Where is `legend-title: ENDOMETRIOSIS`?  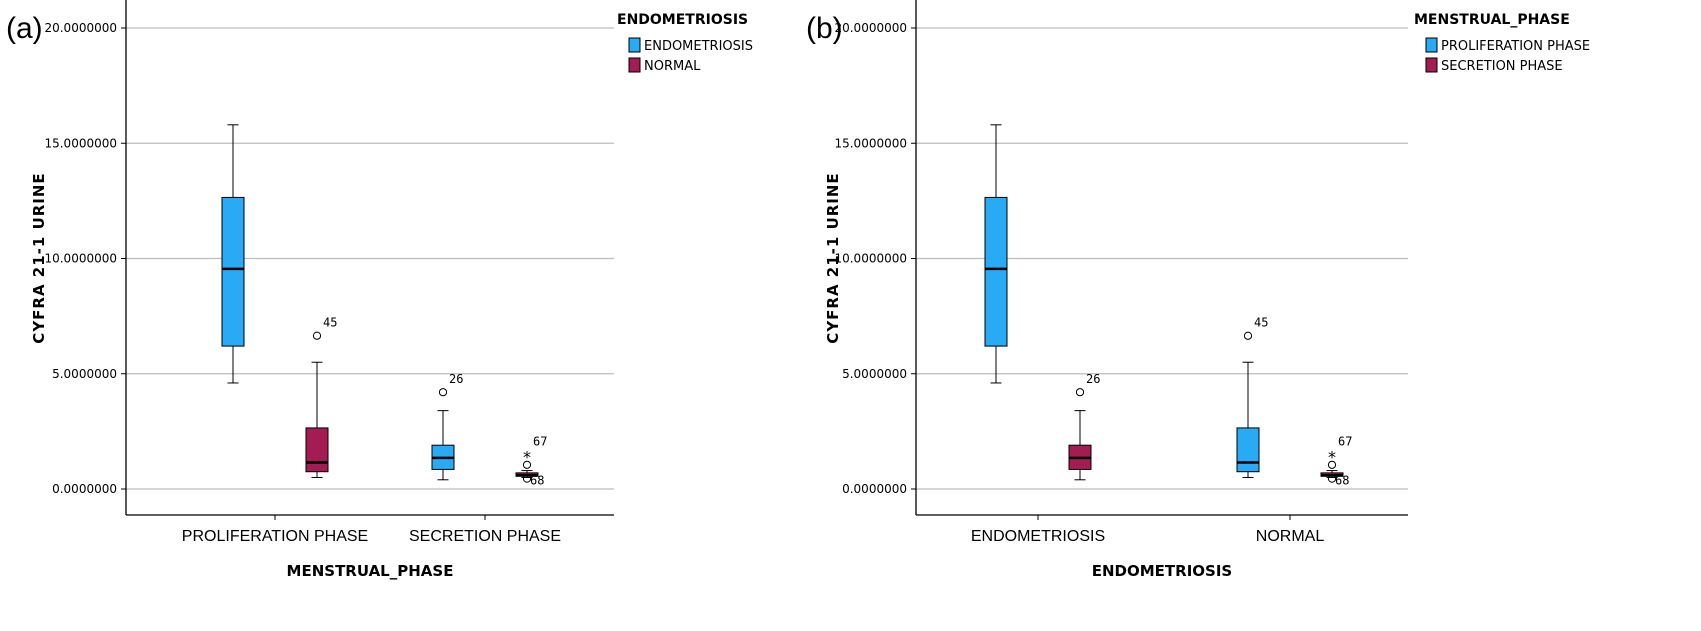 legend-title: ENDOMETRIOSIS is located at coordinates (682, 20).